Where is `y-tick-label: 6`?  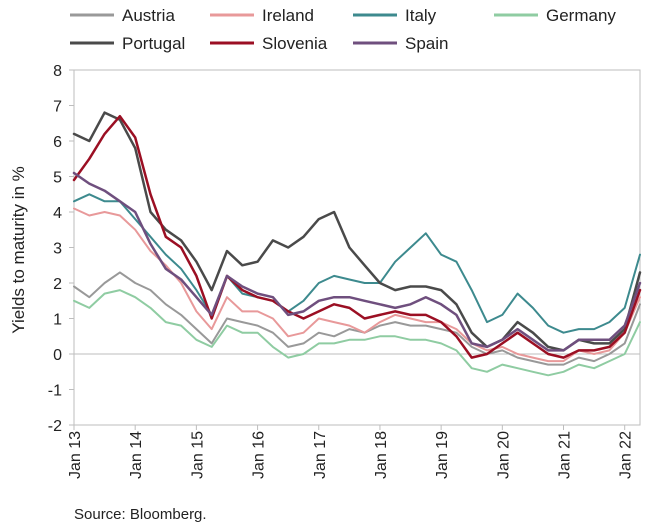
y-tick-label: 6 is located at coordinates (57, 142).